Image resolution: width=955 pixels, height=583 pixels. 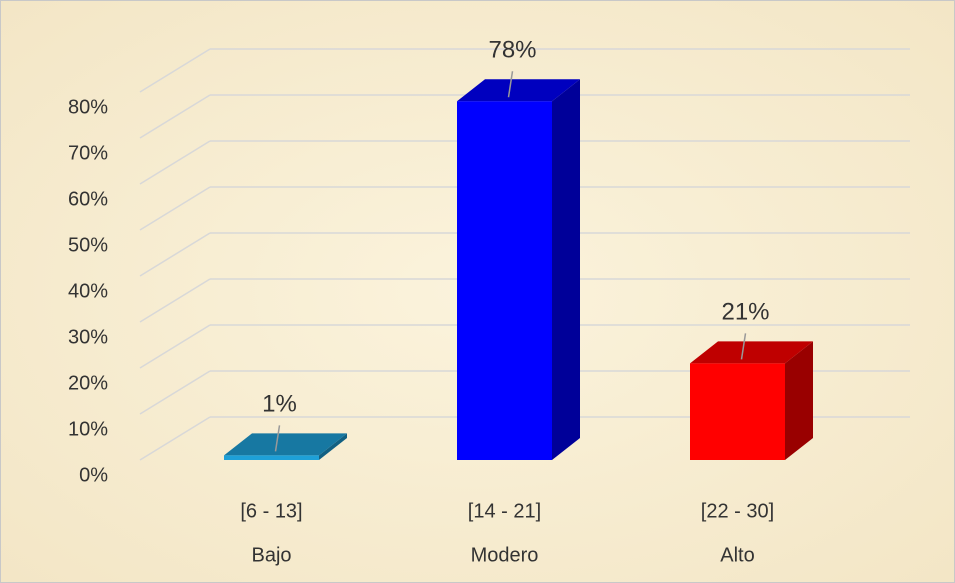 What do you see at coordinates (271, 511) in the screenshot?
I see `x-tick-label: [6 - 13]` at bounding box center [271, 511].